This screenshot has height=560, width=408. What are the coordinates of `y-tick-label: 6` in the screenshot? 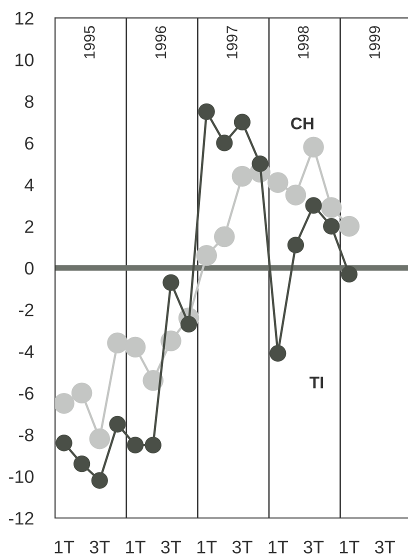 It's located at (29, 143).